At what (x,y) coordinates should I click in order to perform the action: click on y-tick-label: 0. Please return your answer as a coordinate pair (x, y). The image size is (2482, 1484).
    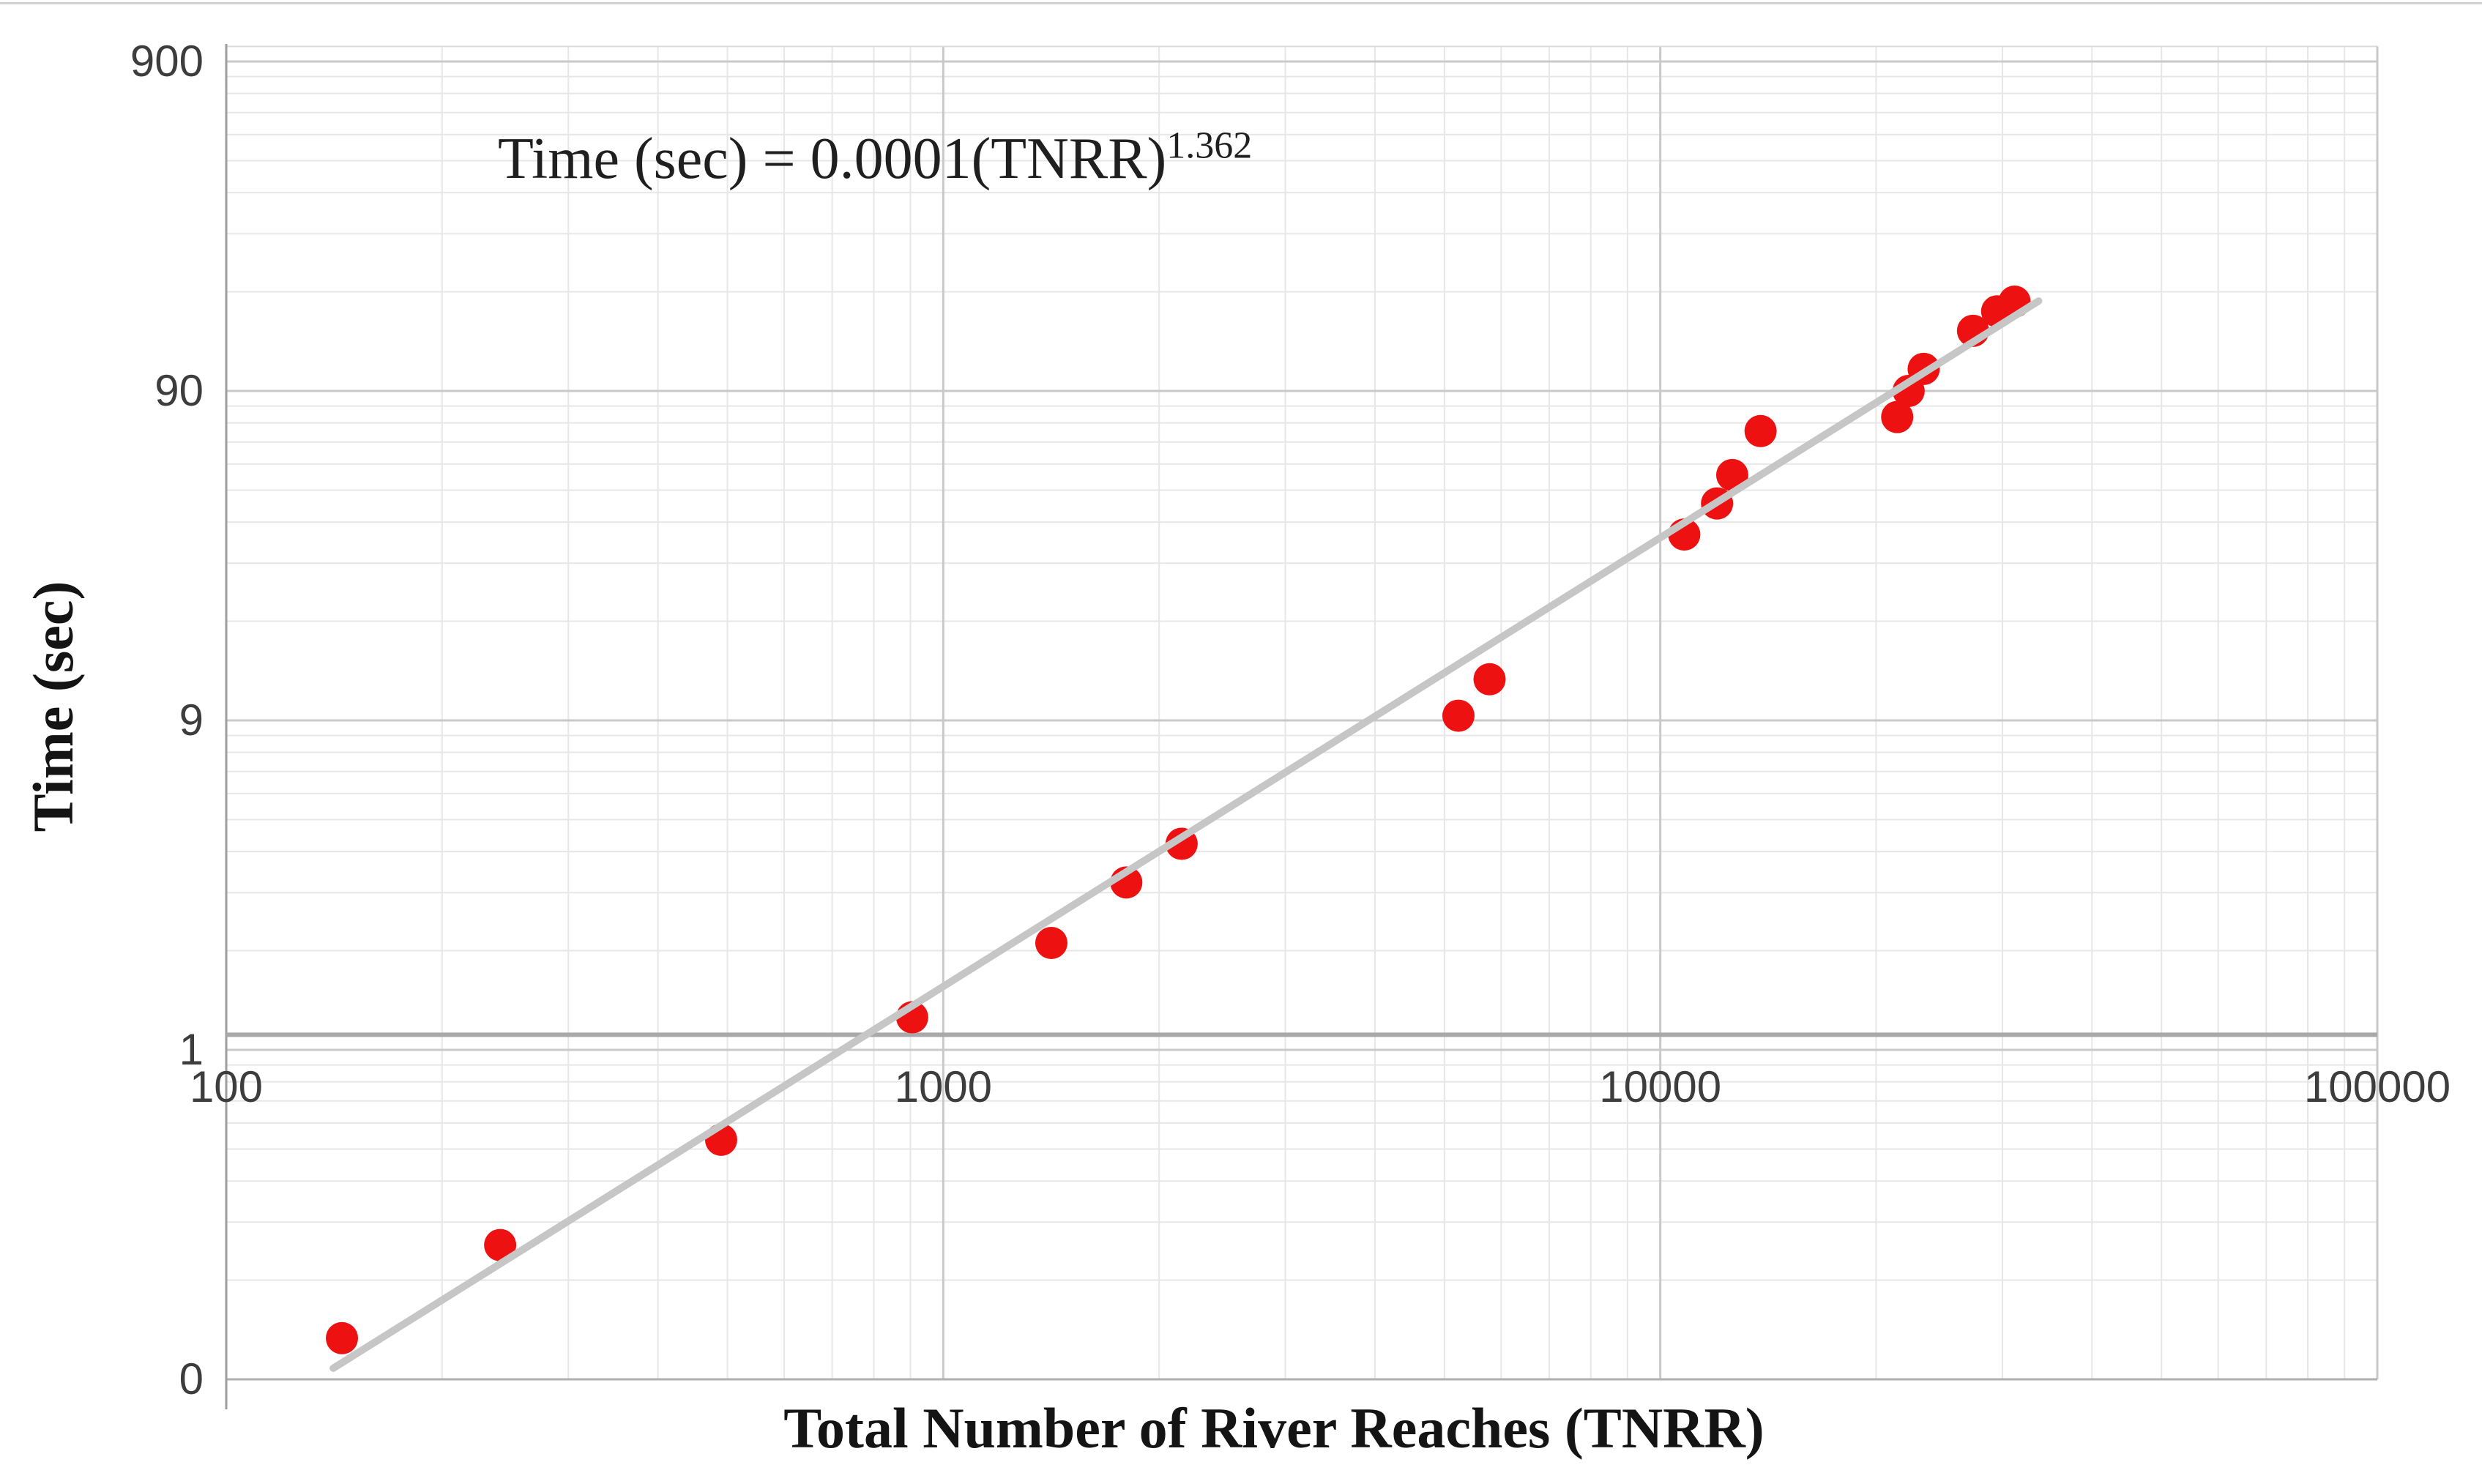
    Looking at the image, I should click on (191, 1378).